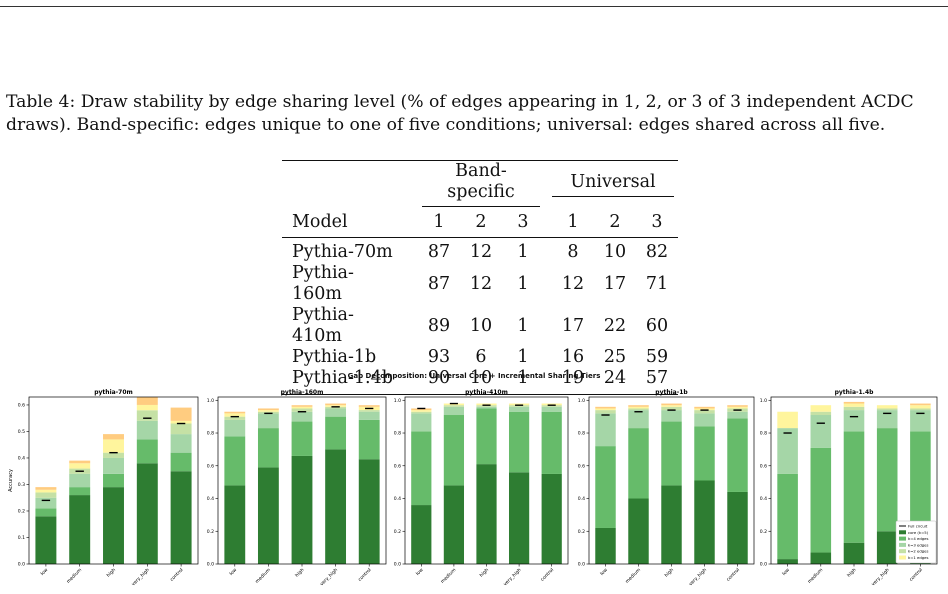  I want to click on cell: 87, so click(439, 283).